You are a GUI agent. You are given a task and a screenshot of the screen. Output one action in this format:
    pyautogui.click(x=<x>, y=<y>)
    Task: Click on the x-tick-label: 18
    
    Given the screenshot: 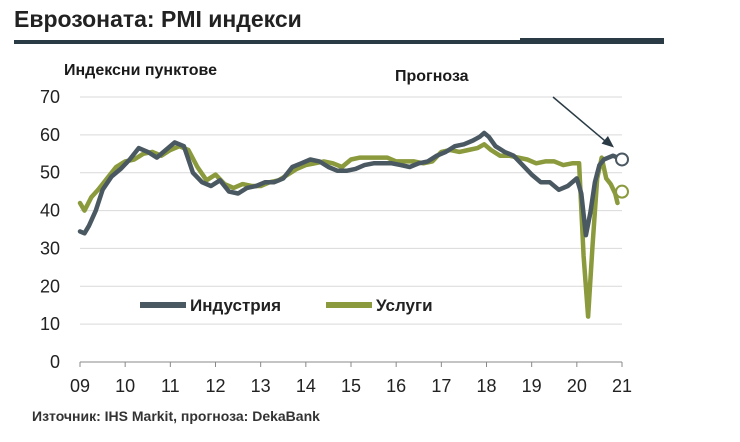 What is the action you would take?
    pyautogui.click(x=486, y=386)
    